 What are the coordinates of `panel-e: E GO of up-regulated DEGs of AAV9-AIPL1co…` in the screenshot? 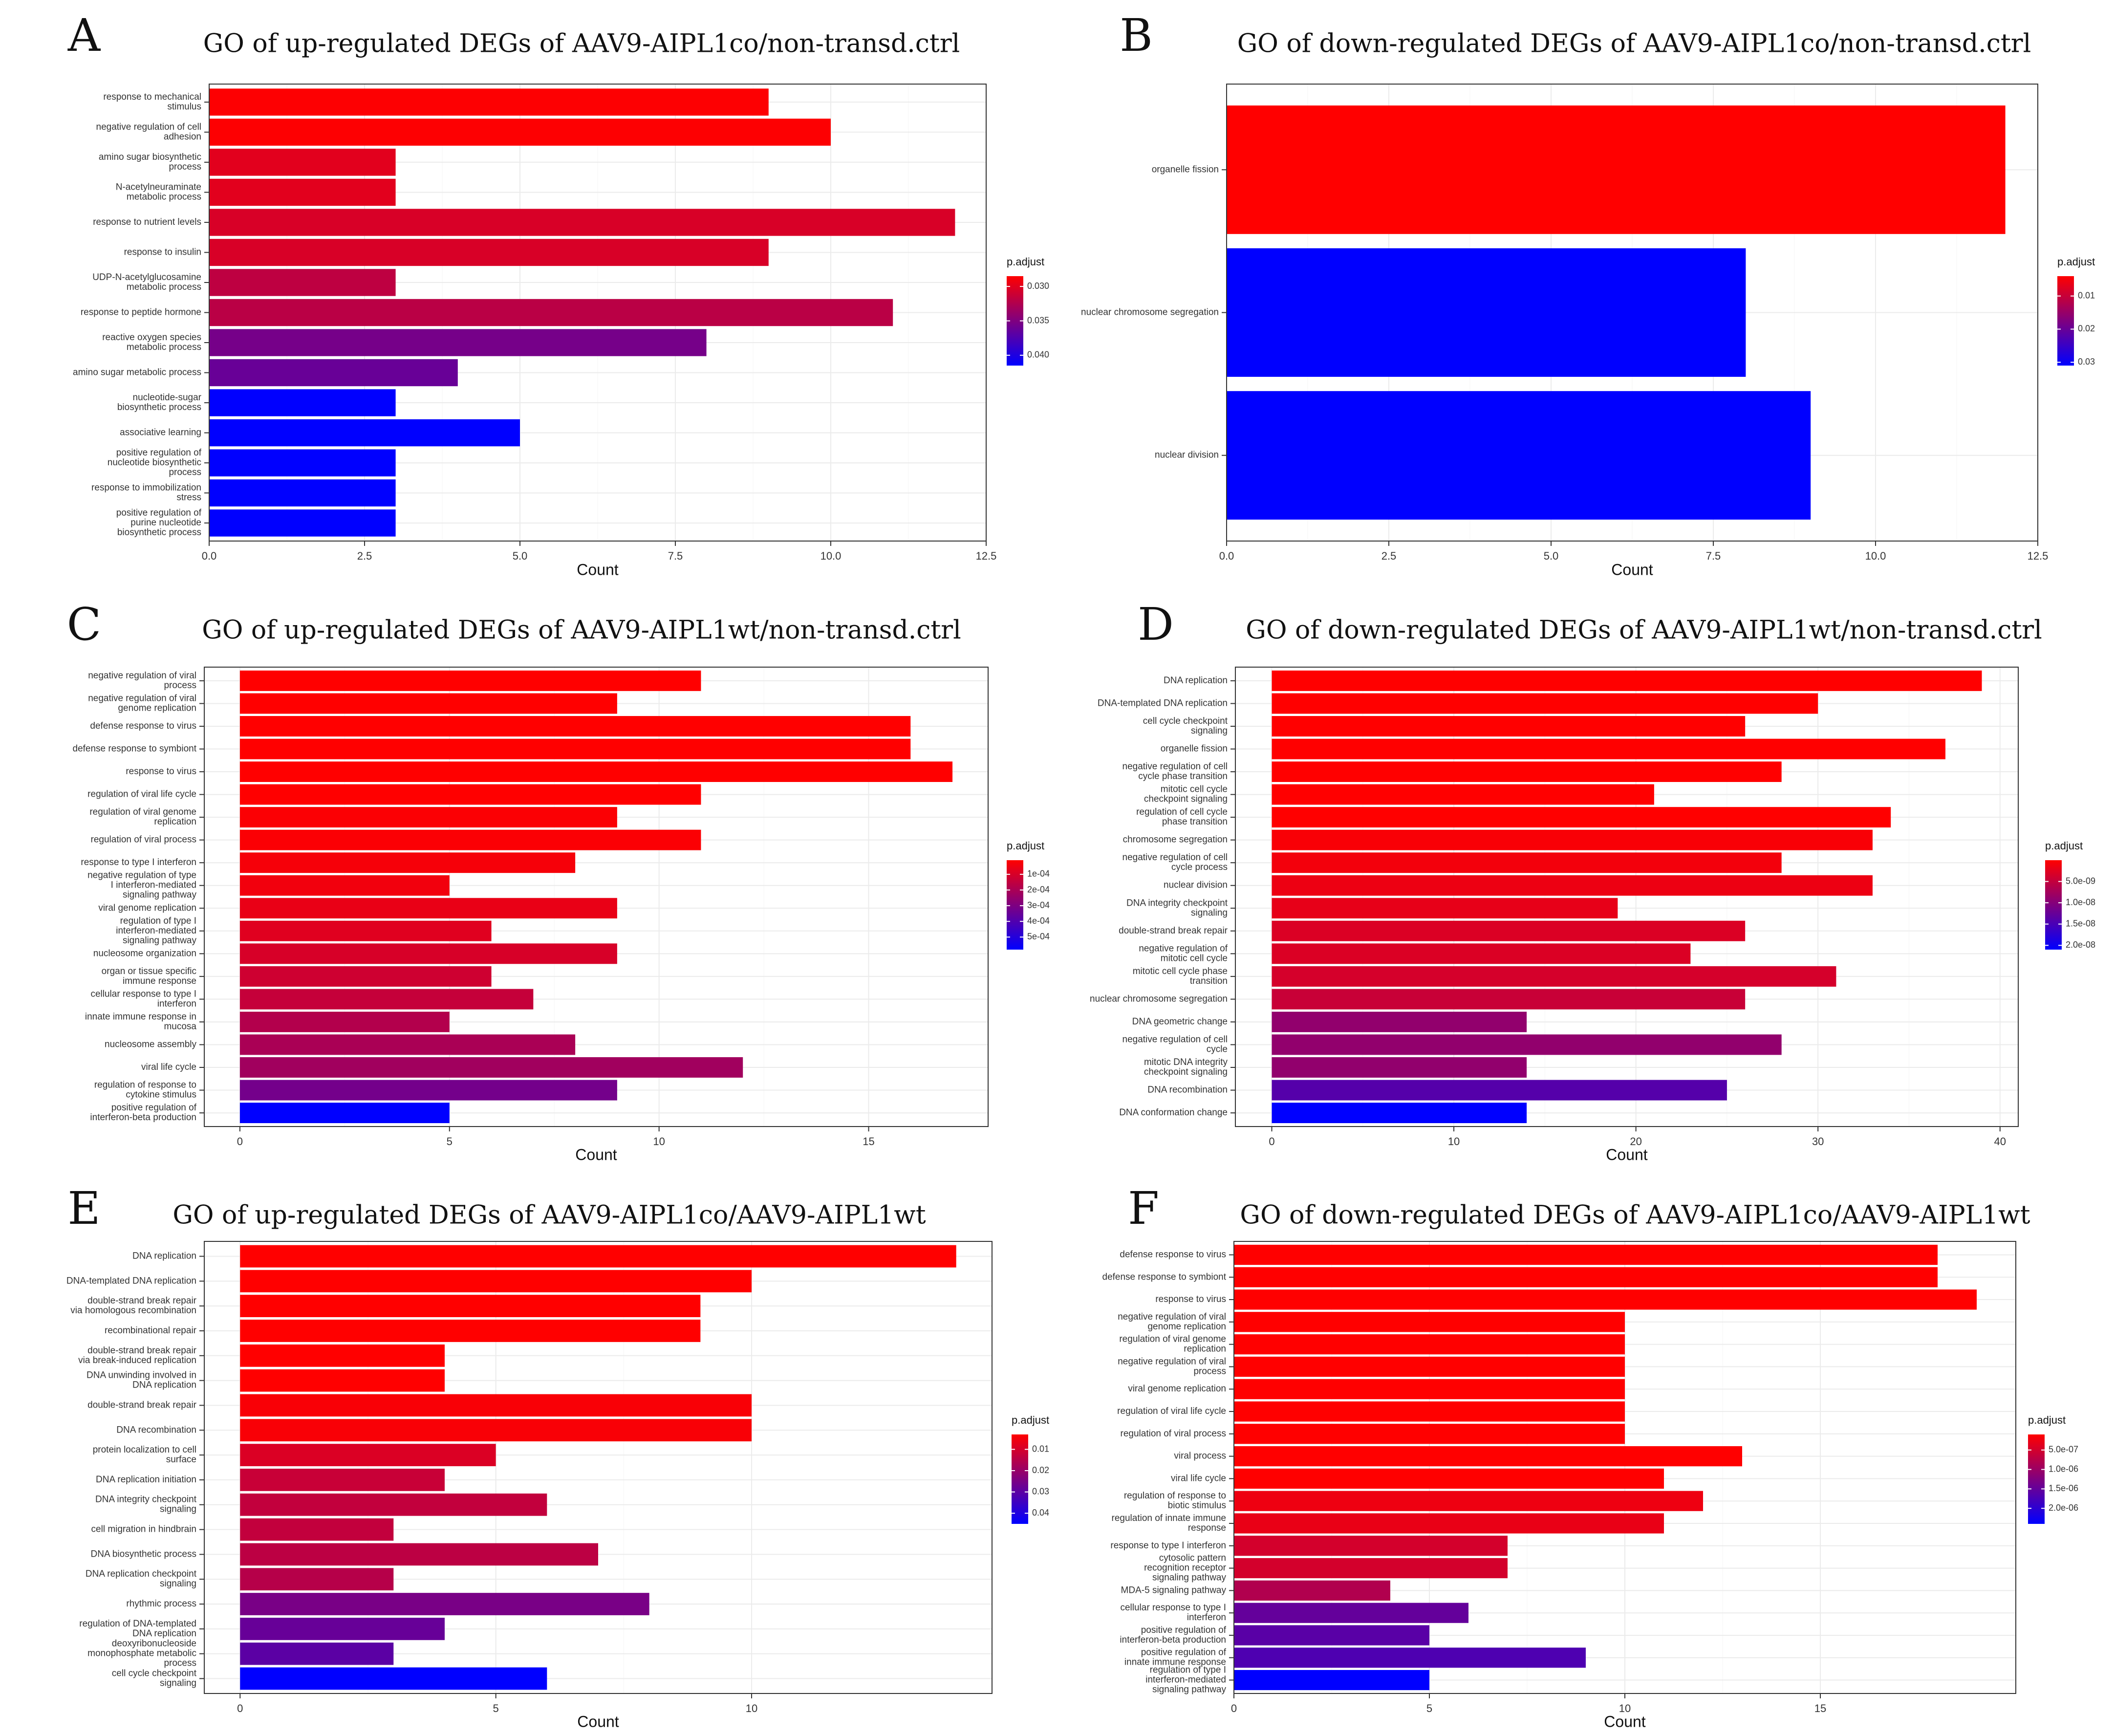 It's located at (557, 1456).